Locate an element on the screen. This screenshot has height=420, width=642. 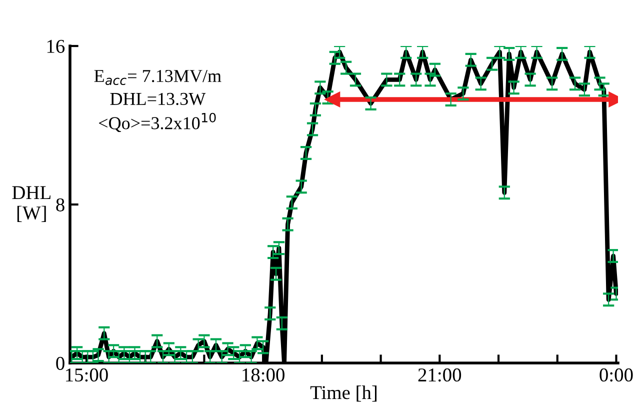
annotation: E$_{acc}$= 7.13MV/m is located at coordinates (158, 78).